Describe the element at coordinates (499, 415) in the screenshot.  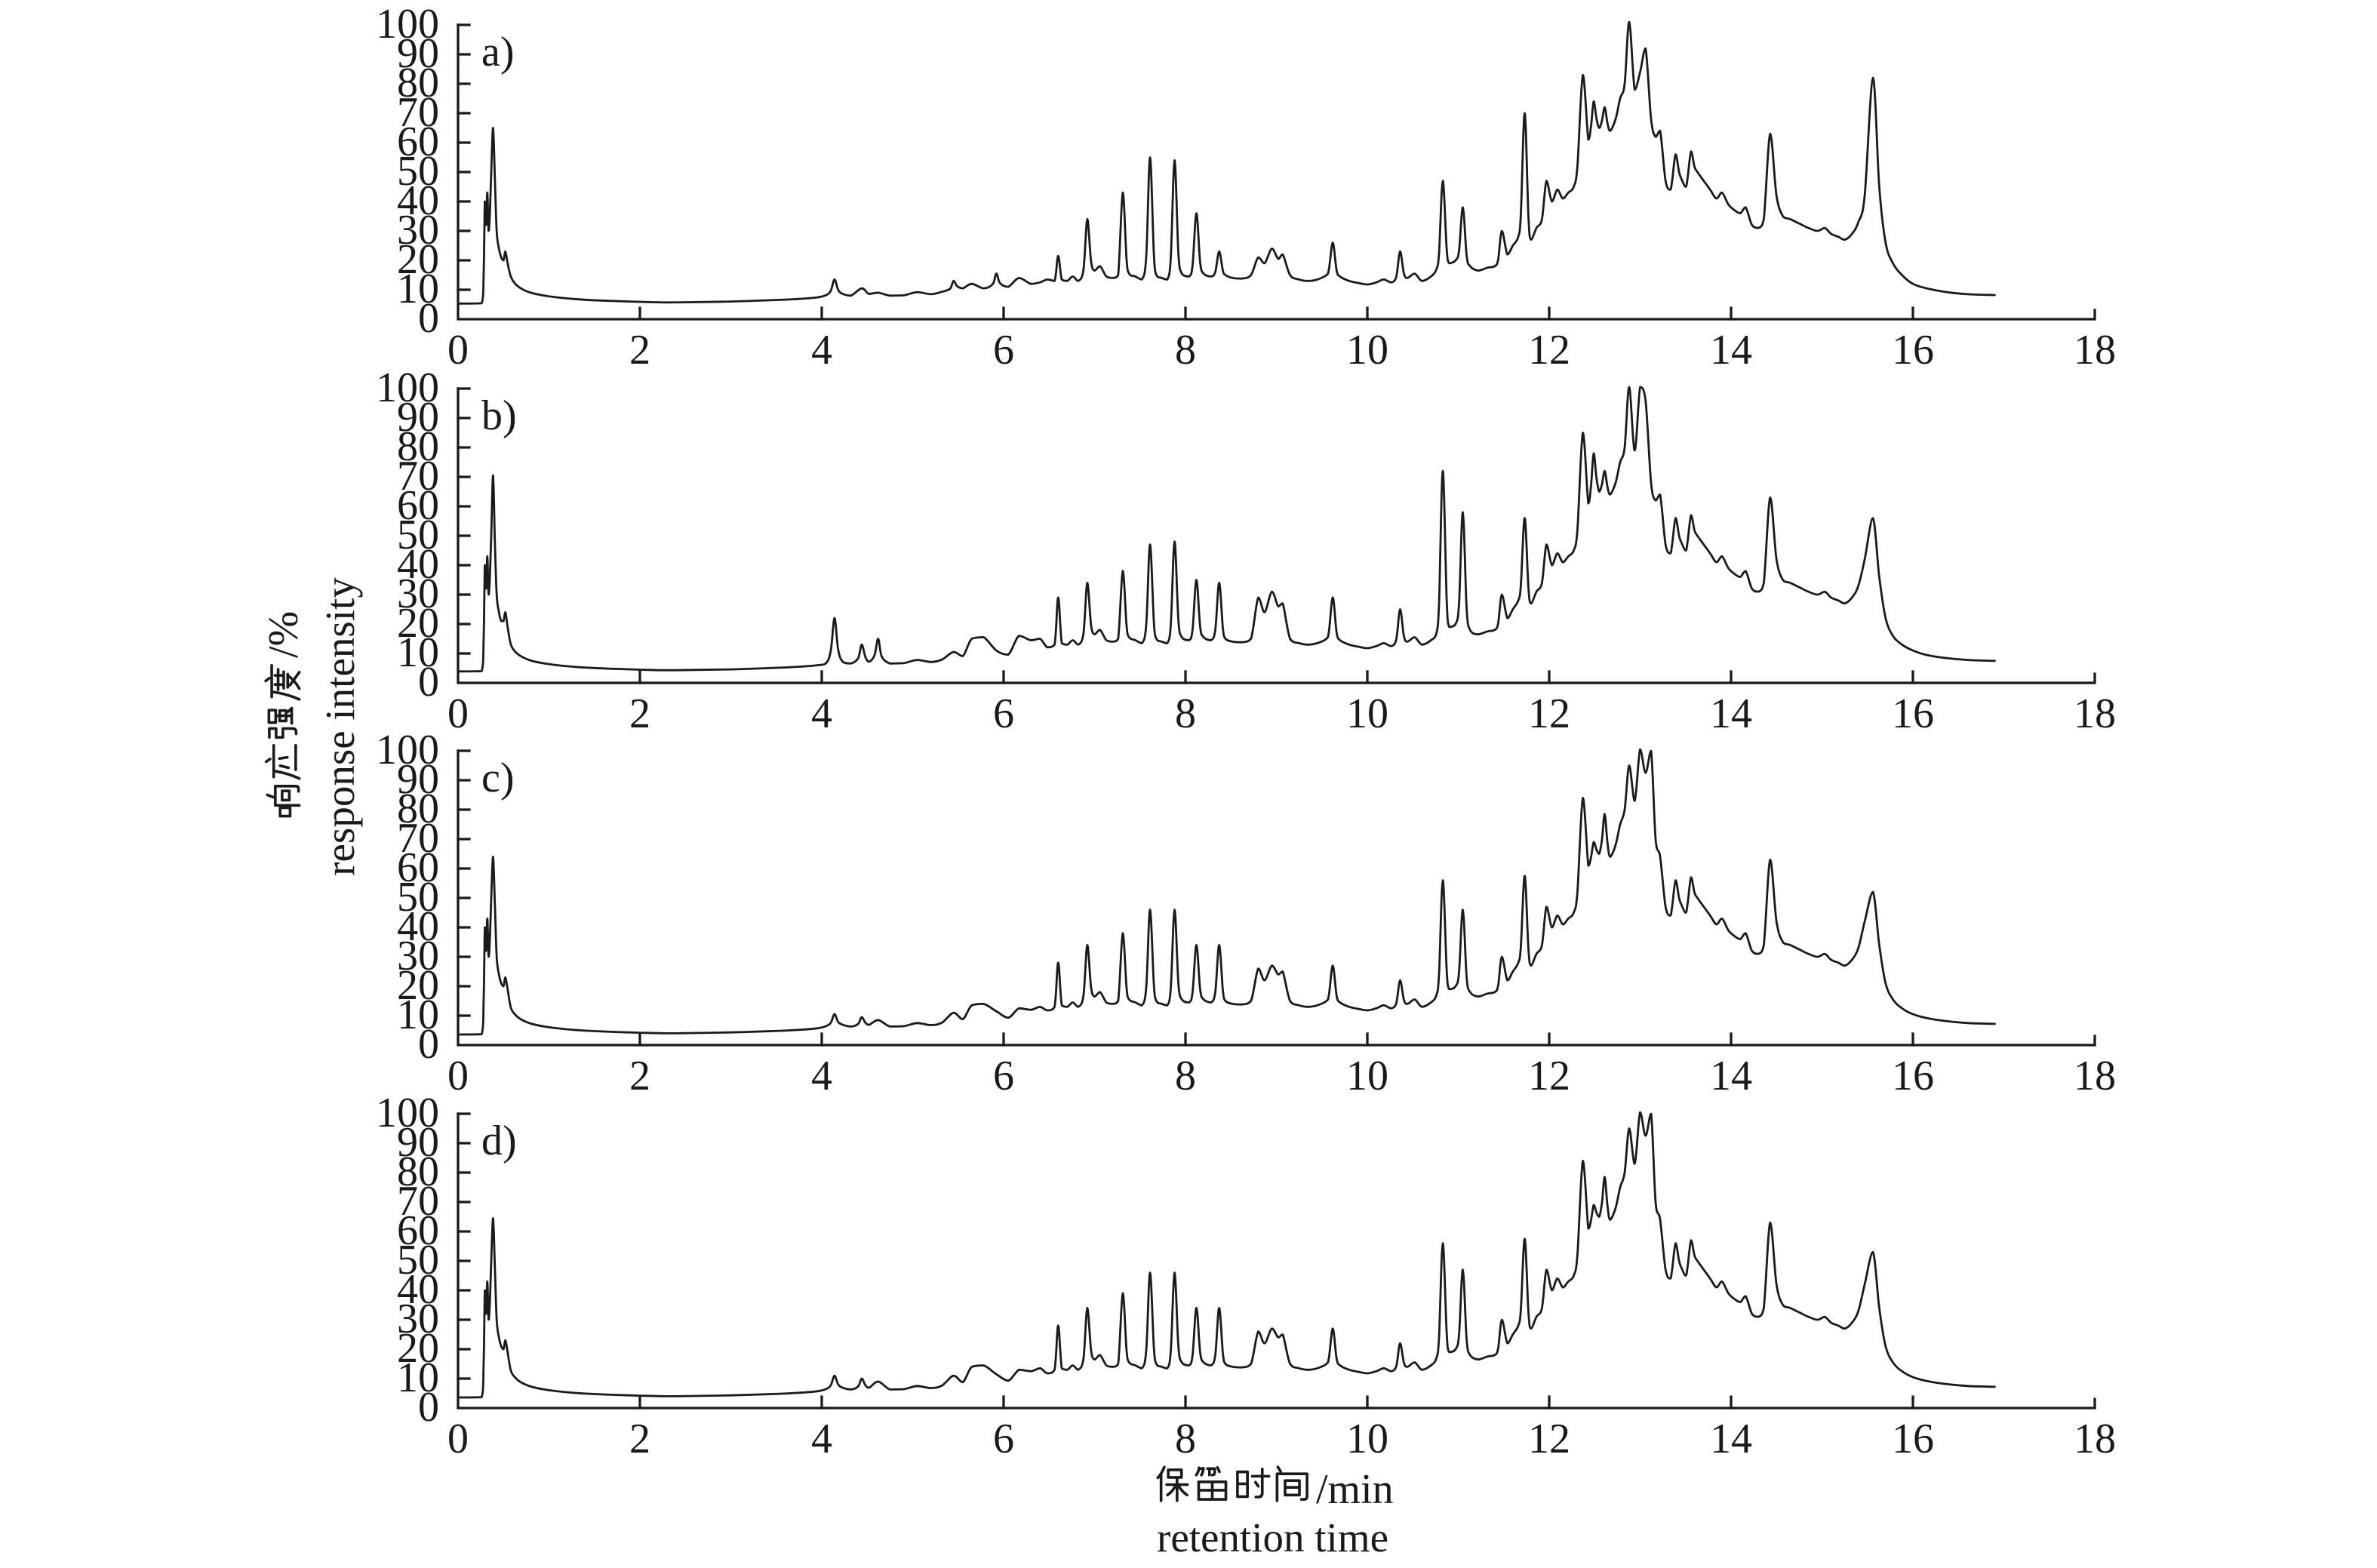
I see `svg-text: b)` at that location.